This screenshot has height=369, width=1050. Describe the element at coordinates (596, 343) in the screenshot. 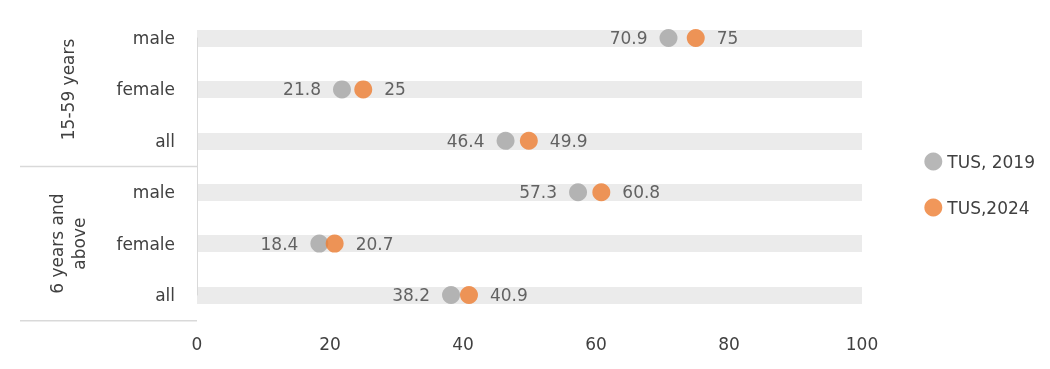

I see `x-tick-label: 60` at that location.